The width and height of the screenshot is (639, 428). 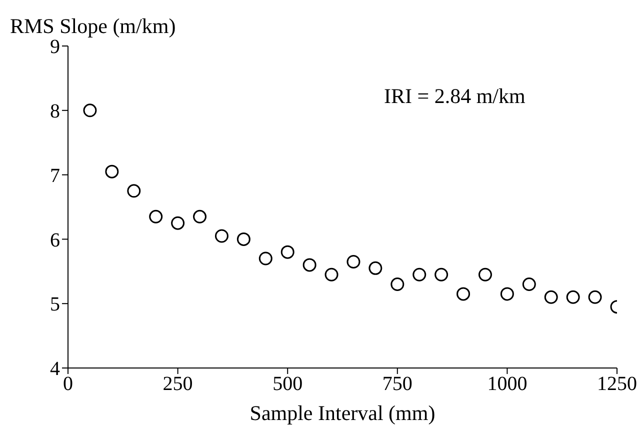 What do you see at coordinates (55, 240) in the screenshot?
I see `y-tick-label: 6` at bounding box center [55, 240].